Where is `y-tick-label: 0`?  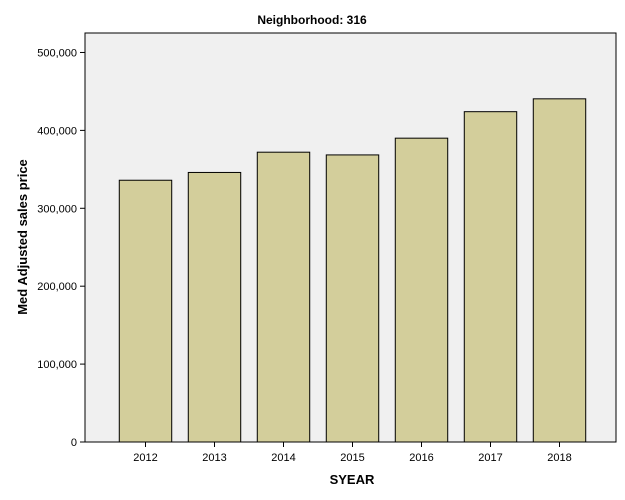 y-tick-label: 0 is located at coordinates (74, 443).